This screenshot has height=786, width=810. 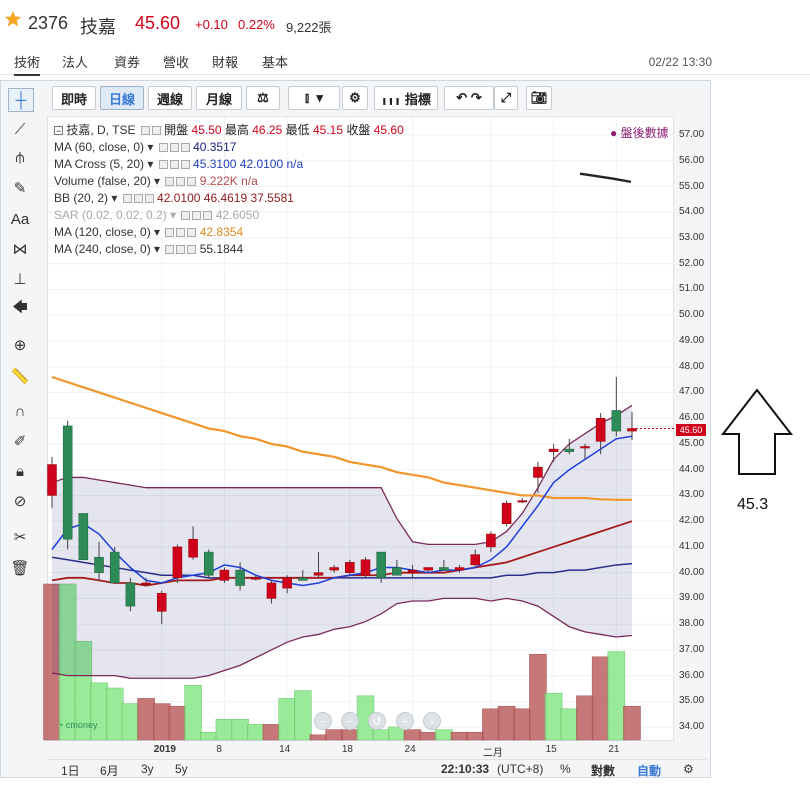 What do you see at coordinates (13, 19) in the screenshot?
I see `star-icon` at bounding box center [13, 19].